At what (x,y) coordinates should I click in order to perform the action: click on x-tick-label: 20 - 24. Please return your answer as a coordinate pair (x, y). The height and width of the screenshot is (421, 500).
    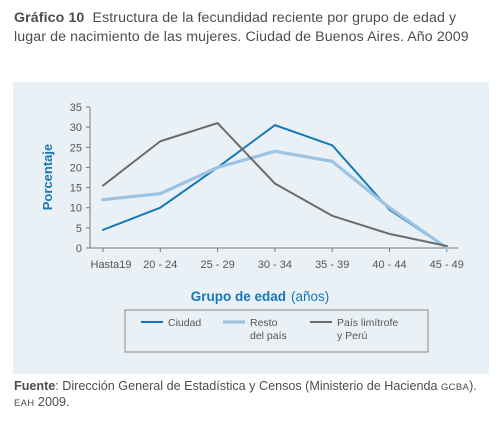
    Looking at the image, I should click on (160, 265).